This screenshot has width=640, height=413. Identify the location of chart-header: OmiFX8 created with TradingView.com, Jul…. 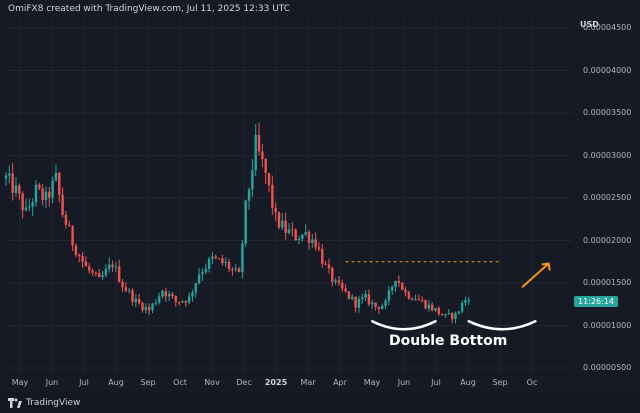
(149, 9).